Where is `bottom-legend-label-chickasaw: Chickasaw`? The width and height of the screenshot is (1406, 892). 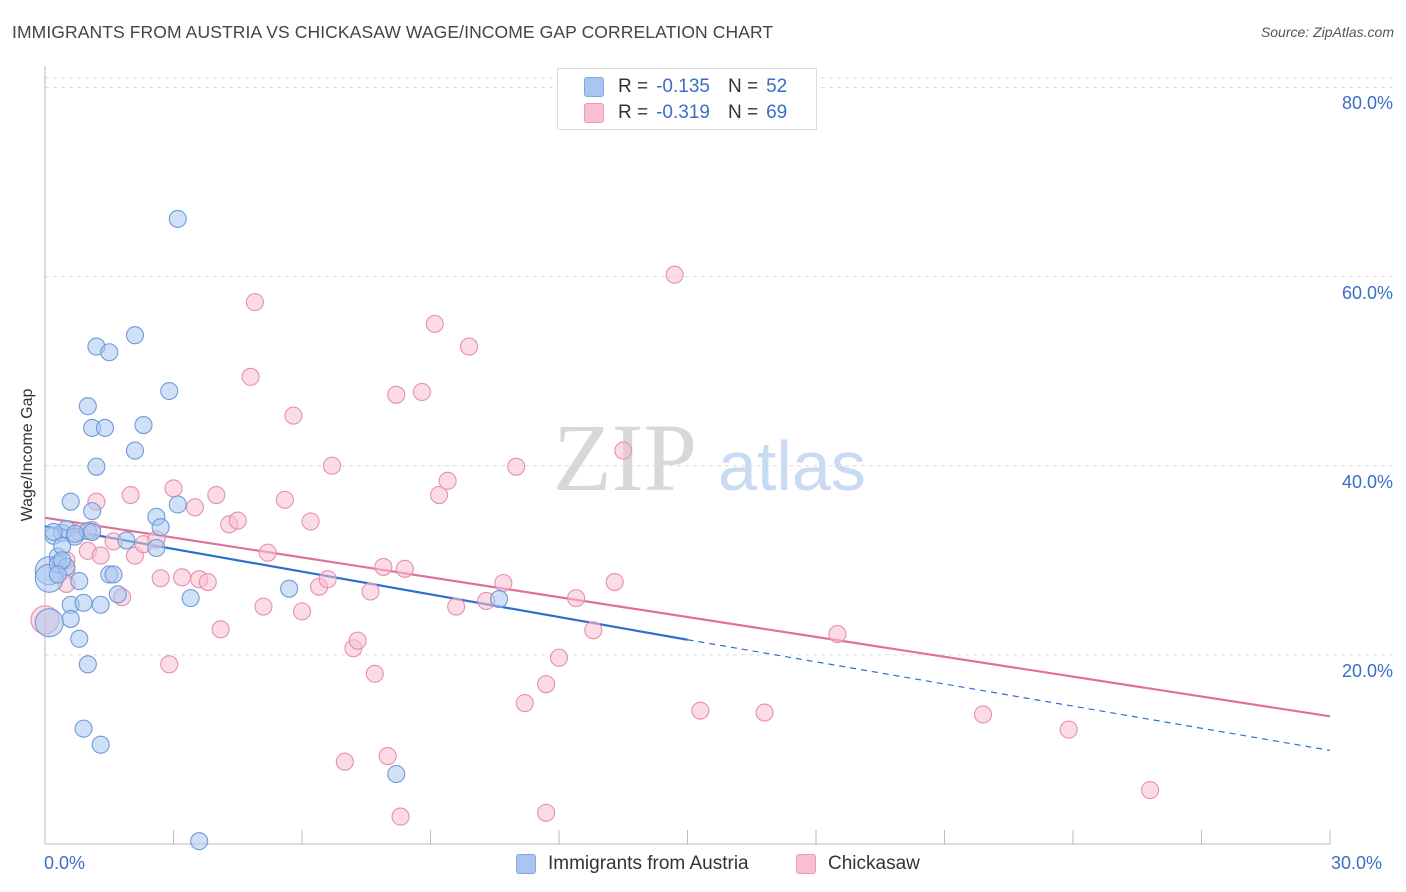 bottom-legend-label-chickasaw: Chickasaw is located at coordinates (874, 863).